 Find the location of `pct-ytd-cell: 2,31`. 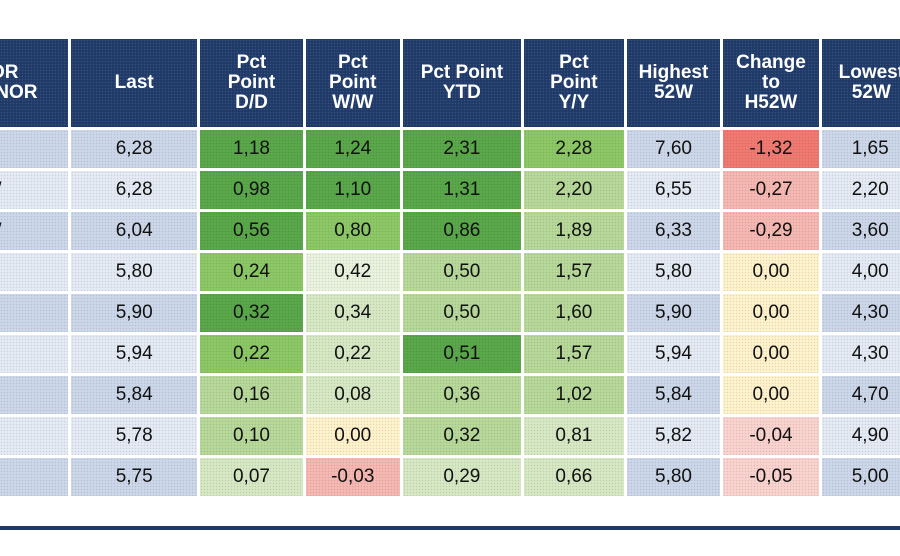

pct-ytd-cell: 2,31 is located at coordinates (461, 149).